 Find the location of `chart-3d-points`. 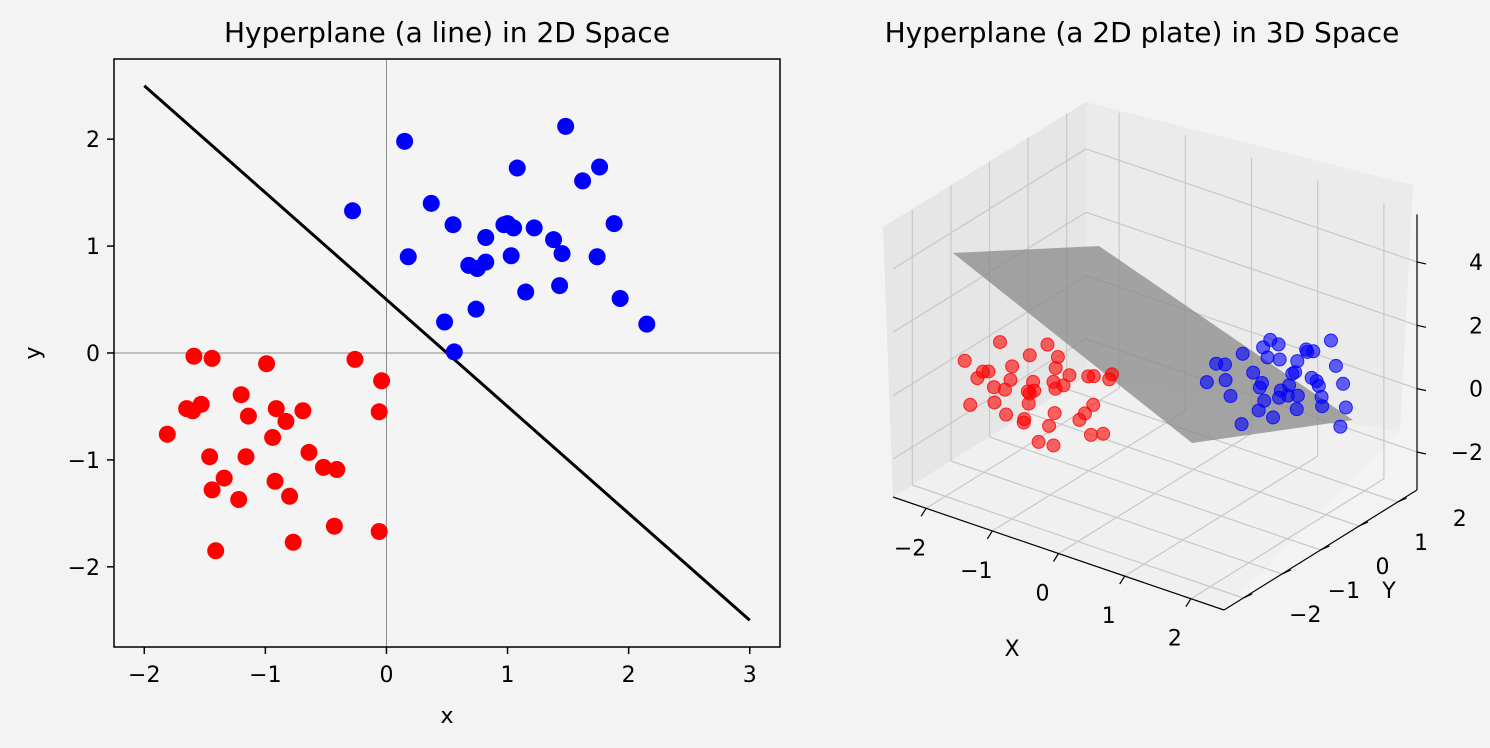

chart-3d-points is located at coordinates (1155, 392).